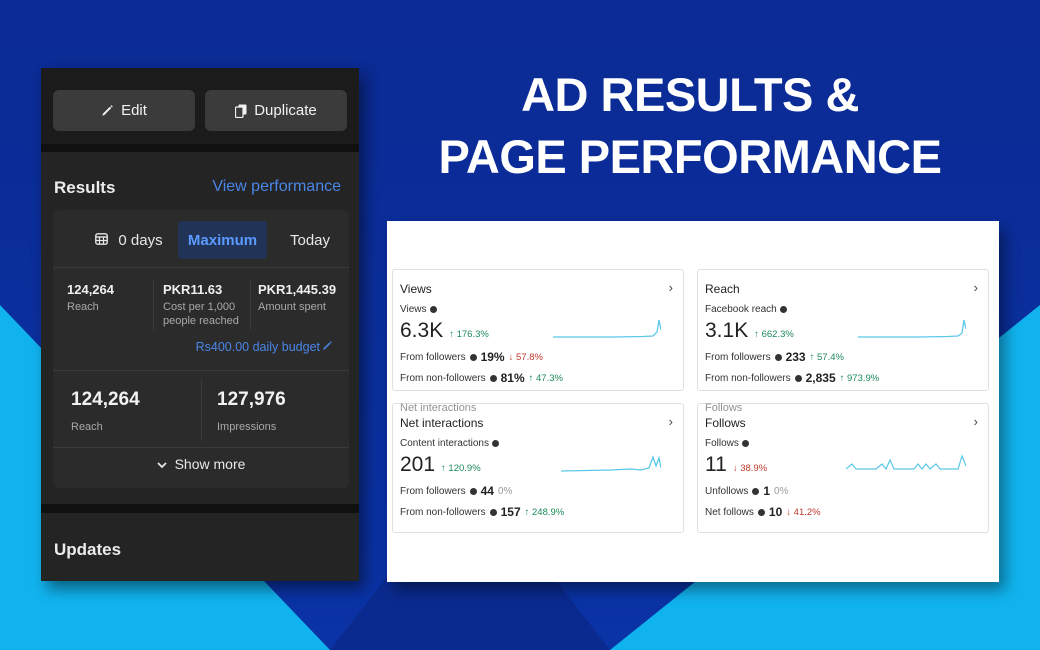 The width and height of the screenshot is (1040, 650). I want to click on views-row-followers: From followers 19% ↓ 57.8%, so click(471, 357).